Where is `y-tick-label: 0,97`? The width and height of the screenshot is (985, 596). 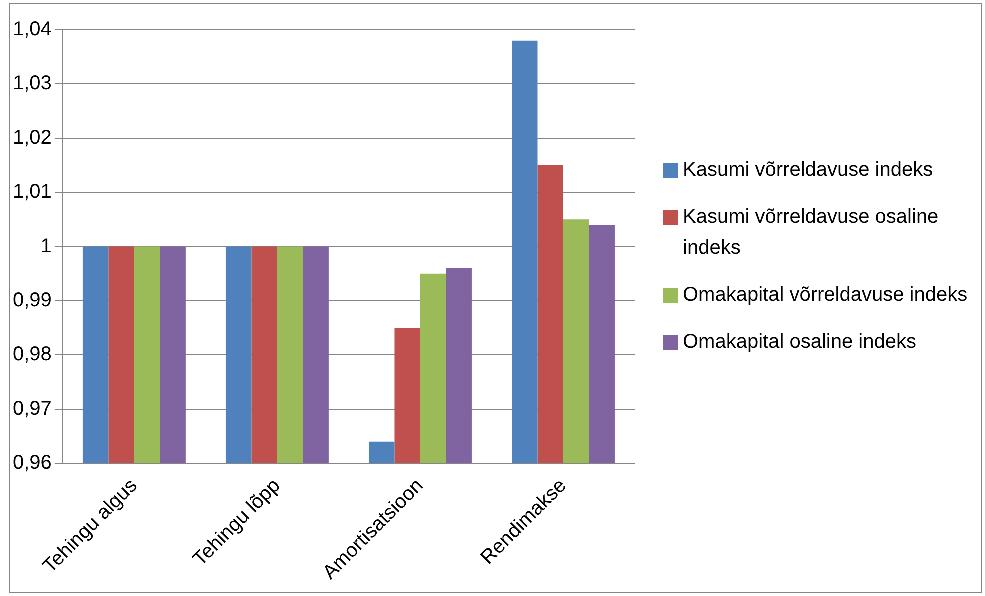
y-tick-label: 0,97 is located at coordinates (32, 409).